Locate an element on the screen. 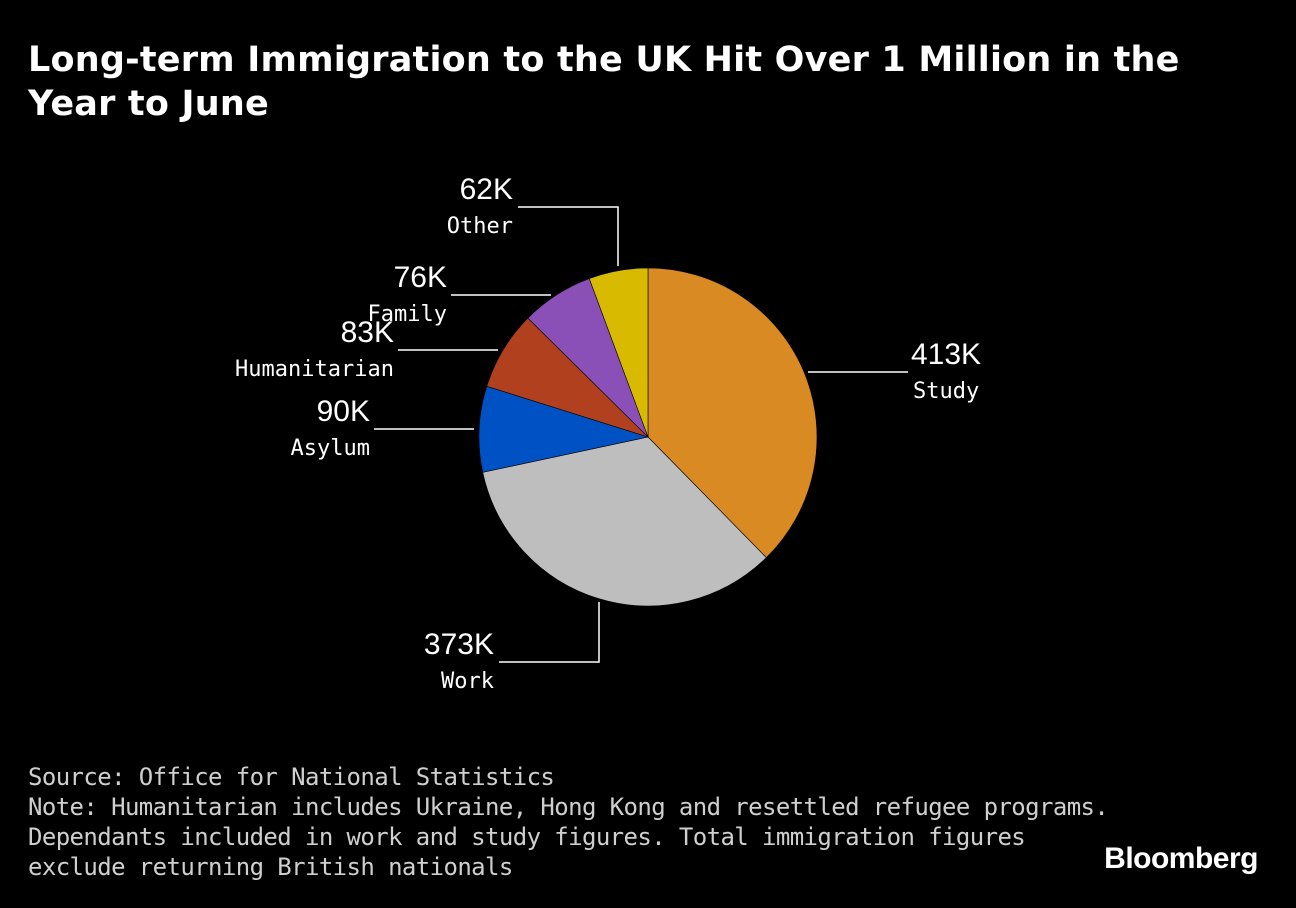 This screenshot has height=908, width=1296. category-label-study: Study is located at coordinates (946, 391).